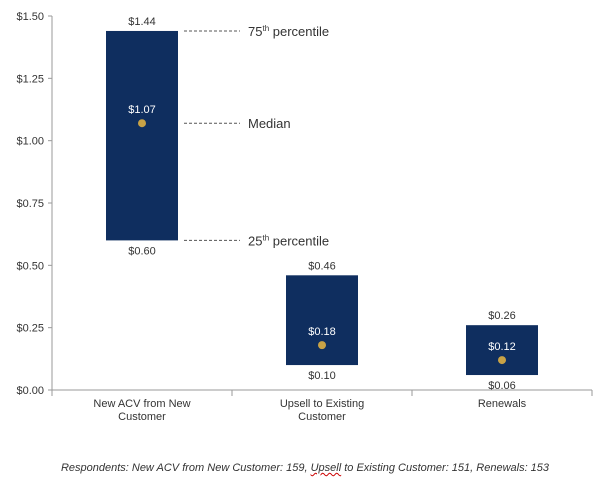 Image resolution: width=610 pixels, height=487 pixels. What do you see at coordinates (142, 22) in the screenshot?
I see `p75-value-label: $1.44` at bounding box center [142, 22].